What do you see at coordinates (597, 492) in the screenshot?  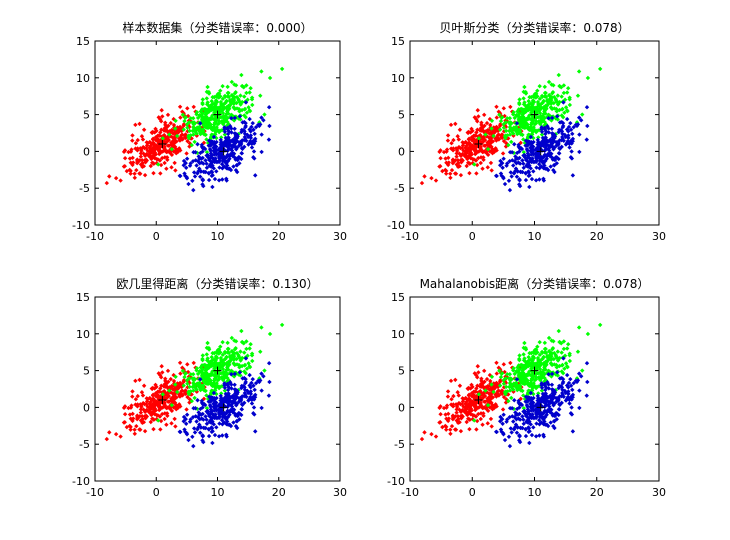 I see `x-tick-label: 20` at bounding box center [597, 492].